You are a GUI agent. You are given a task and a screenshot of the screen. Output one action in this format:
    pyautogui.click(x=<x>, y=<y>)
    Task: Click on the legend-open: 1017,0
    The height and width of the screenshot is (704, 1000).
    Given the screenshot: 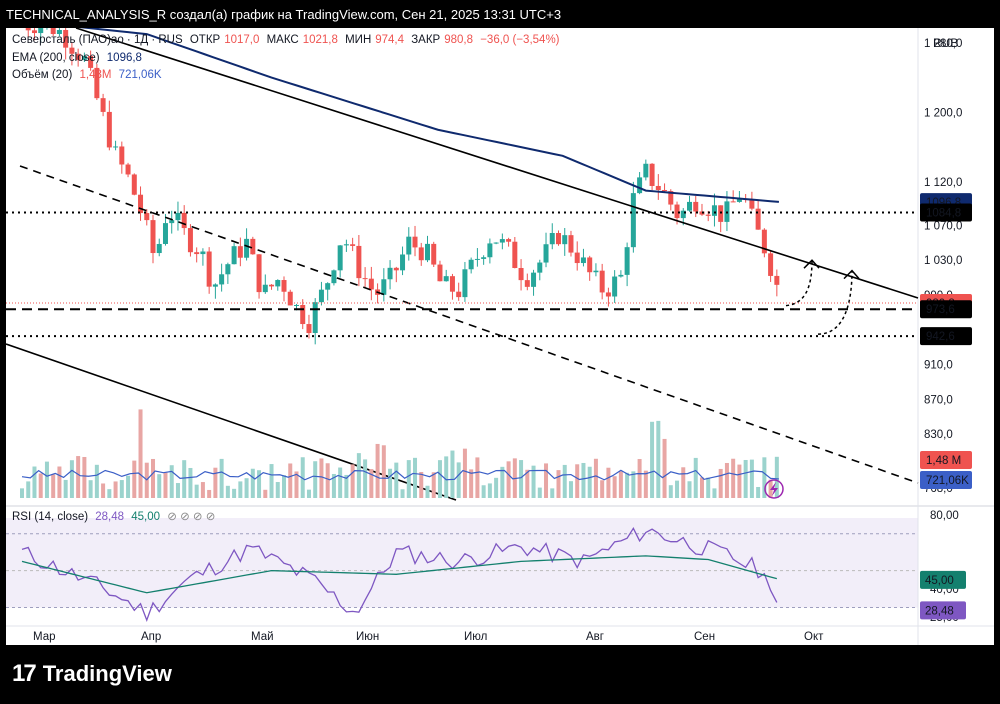 What is the action you would take?
    pyautogui.click(x=242, y=40)
    